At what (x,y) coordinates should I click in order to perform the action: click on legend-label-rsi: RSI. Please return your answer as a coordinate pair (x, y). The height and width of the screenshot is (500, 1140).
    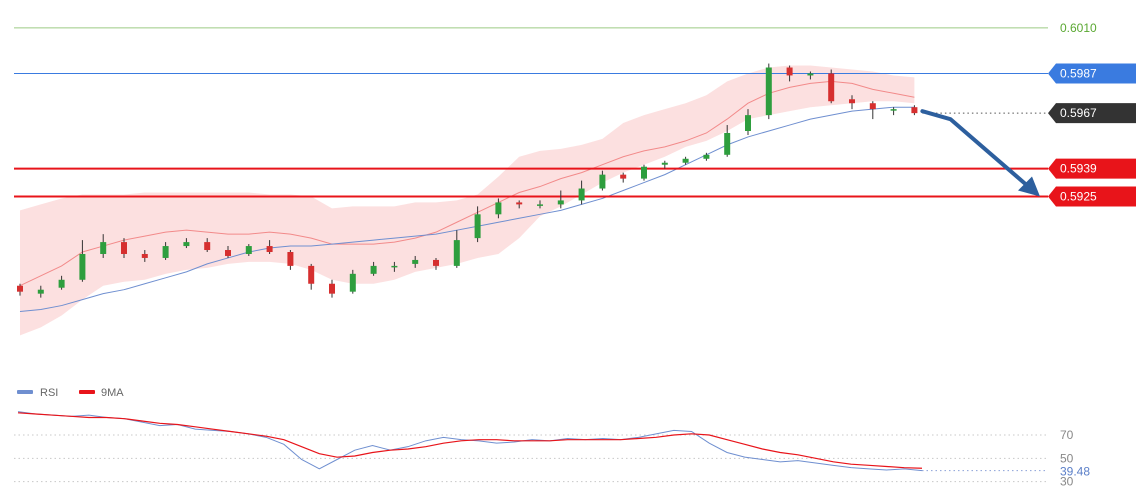
    Looking at the image, I should click on (49, 393).